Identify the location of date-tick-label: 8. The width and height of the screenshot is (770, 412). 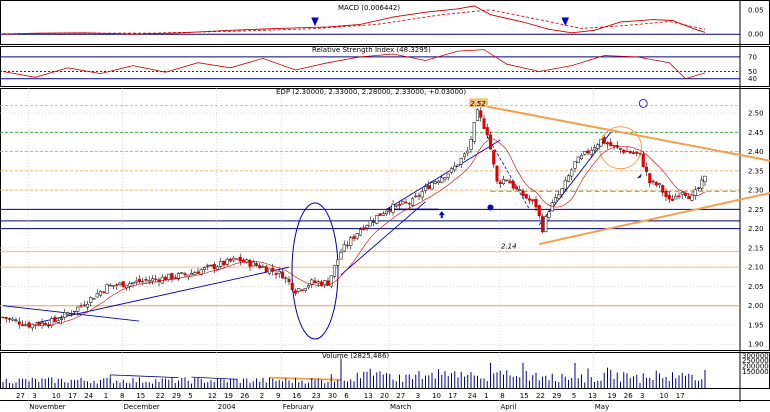
(122, 396).